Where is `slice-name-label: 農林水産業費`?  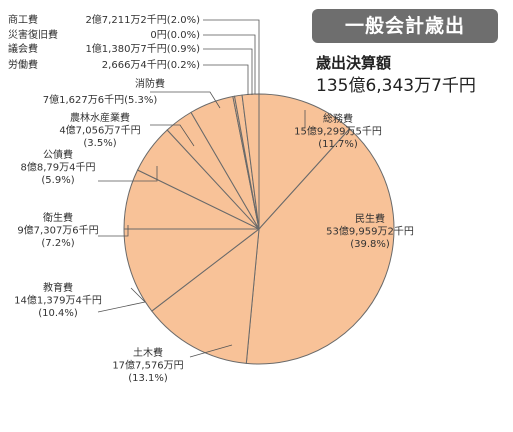
slice-name-label: 農林水産業費 is located at coordinates (100, 117).